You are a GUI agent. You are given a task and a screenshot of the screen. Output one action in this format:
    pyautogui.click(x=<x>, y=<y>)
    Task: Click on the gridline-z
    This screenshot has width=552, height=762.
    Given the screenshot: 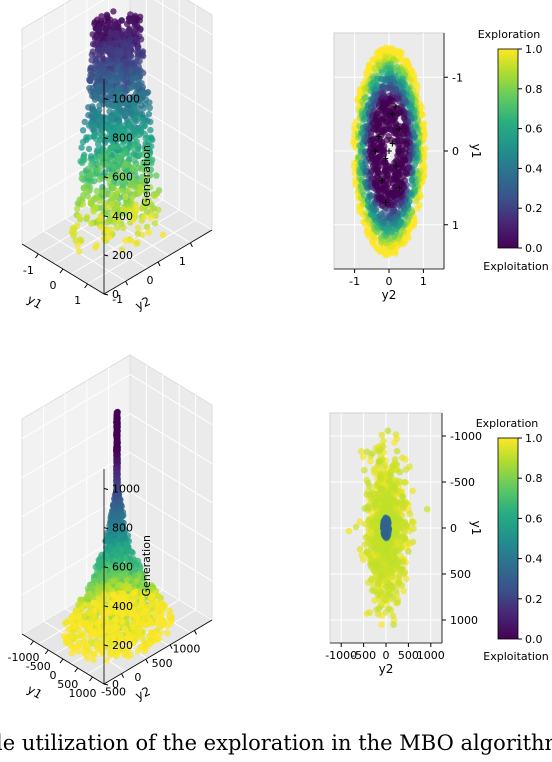 What is the action you would take?
    pyautogui.click(x=117, y=563)
    